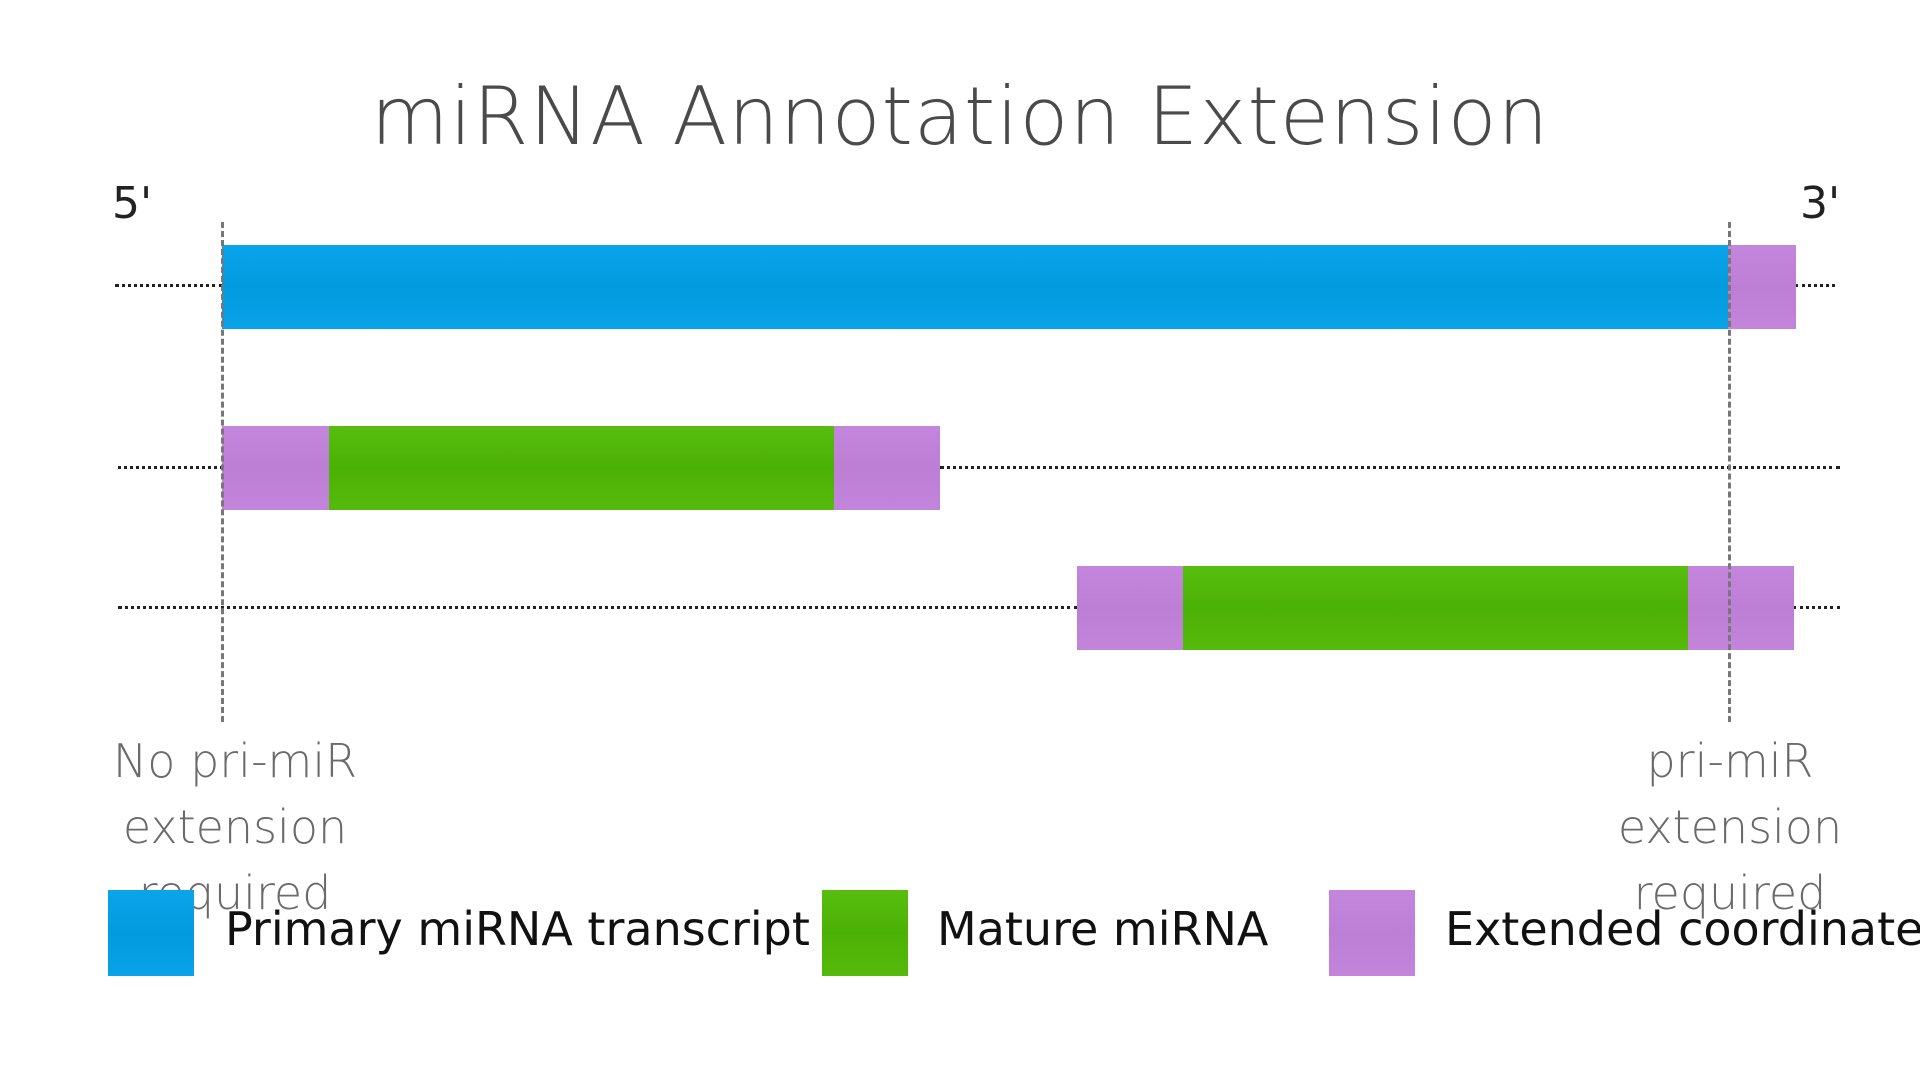 The width and height of the screenshot is (1920, 1080). Describe the element at coordinates (1435, 608) in the screenshot. I see `row3-mature-mirna-bar` at that location.